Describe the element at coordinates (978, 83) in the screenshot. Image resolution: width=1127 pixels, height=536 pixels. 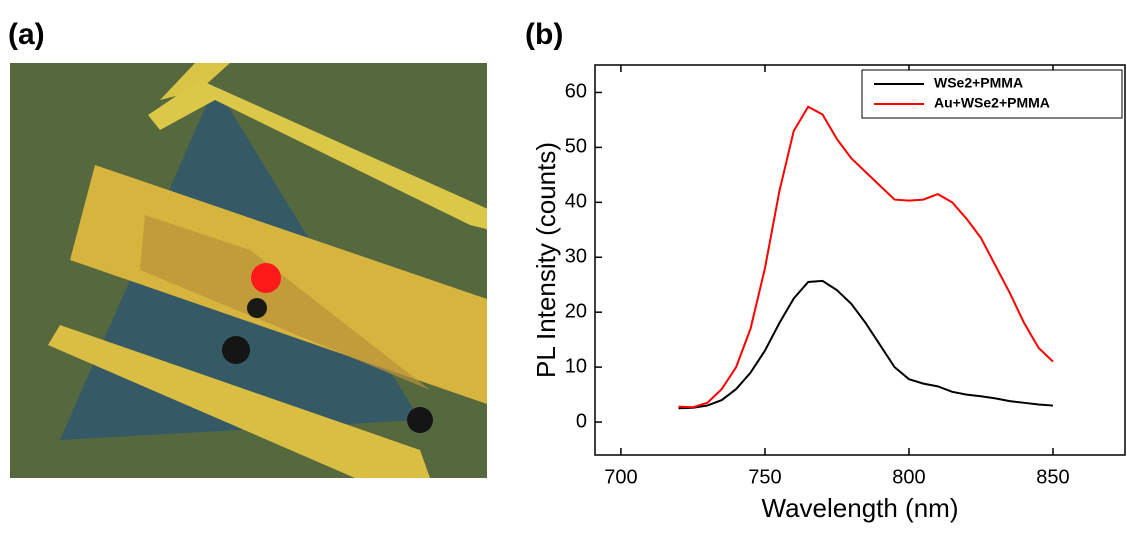
I see `legend-label: WSe2+PMMA` at that location.